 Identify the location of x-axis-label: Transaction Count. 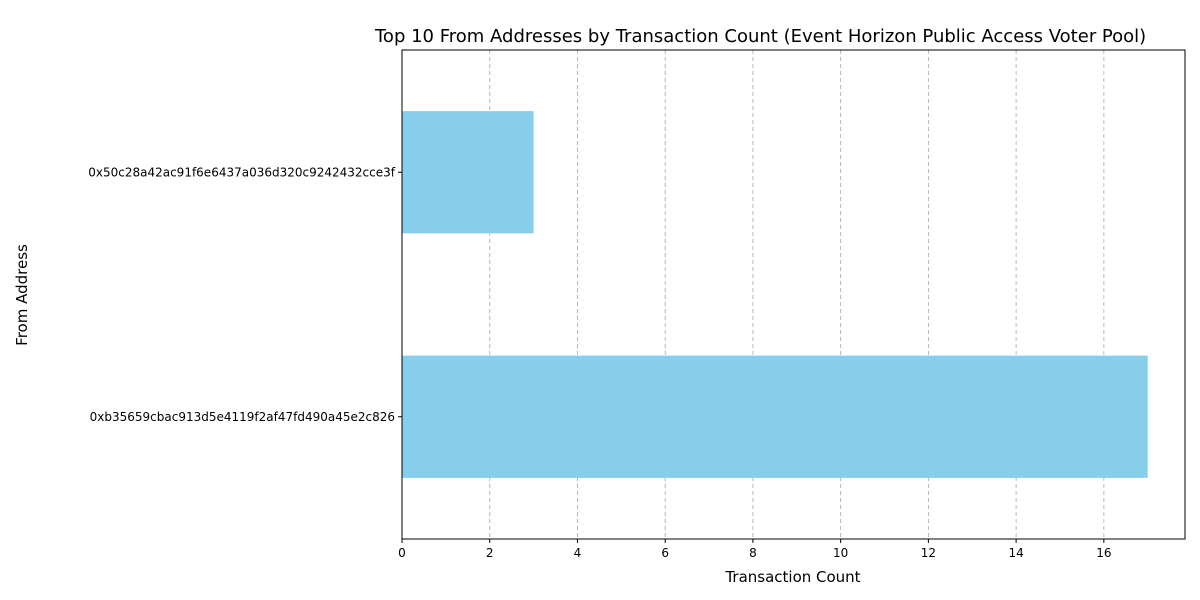
(792, 577).